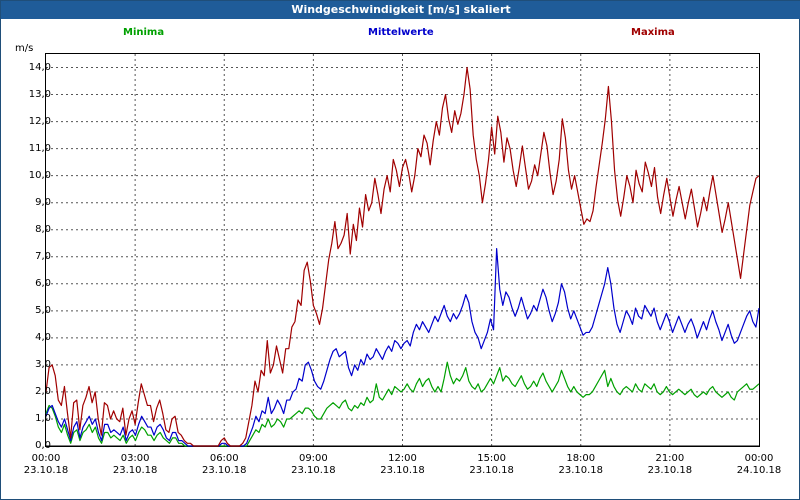 This screenshot has height=500, width=800. Describe the element at coordinates (653, 32) in the screenshot. I see `legend-maxima: Maxima` at that location.